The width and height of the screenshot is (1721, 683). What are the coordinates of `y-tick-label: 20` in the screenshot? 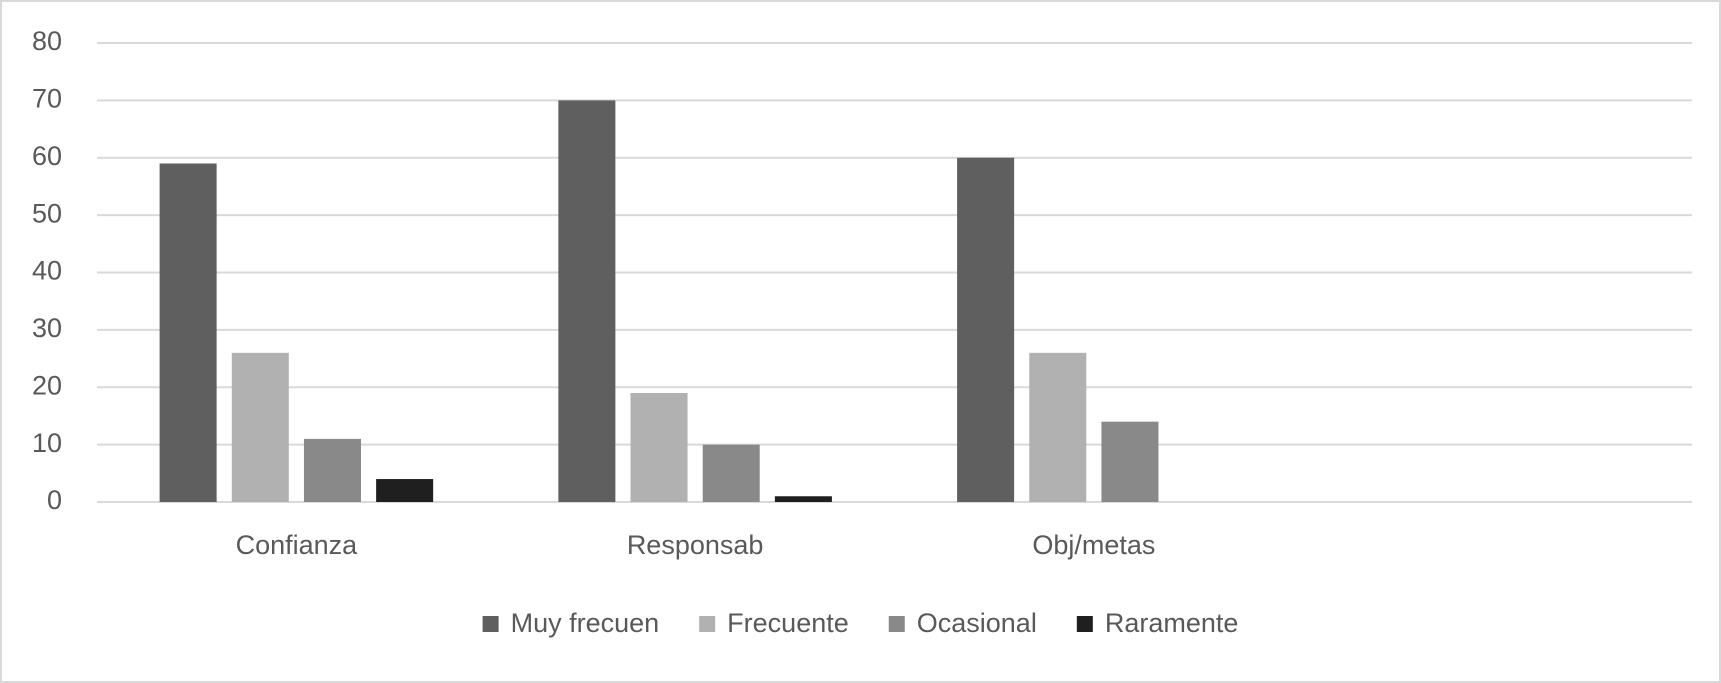 It's located at (47, 385).